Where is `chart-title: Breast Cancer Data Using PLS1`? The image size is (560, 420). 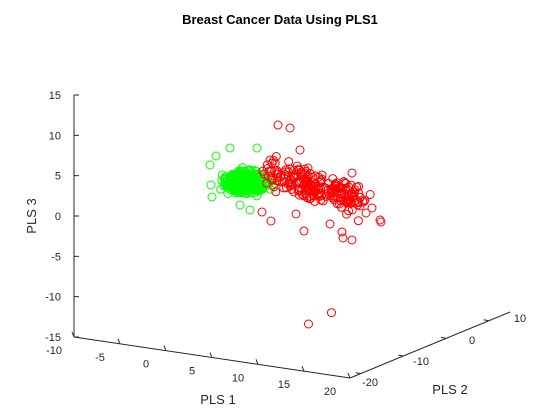
chart-title: Breast Cancer Data Using PLS1 is located at coordinates (280, 19).